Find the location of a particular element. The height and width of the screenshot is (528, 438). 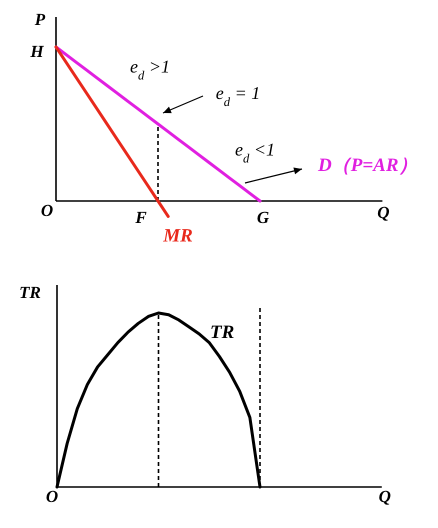

annotation: F is located at coordinates (141, 217).